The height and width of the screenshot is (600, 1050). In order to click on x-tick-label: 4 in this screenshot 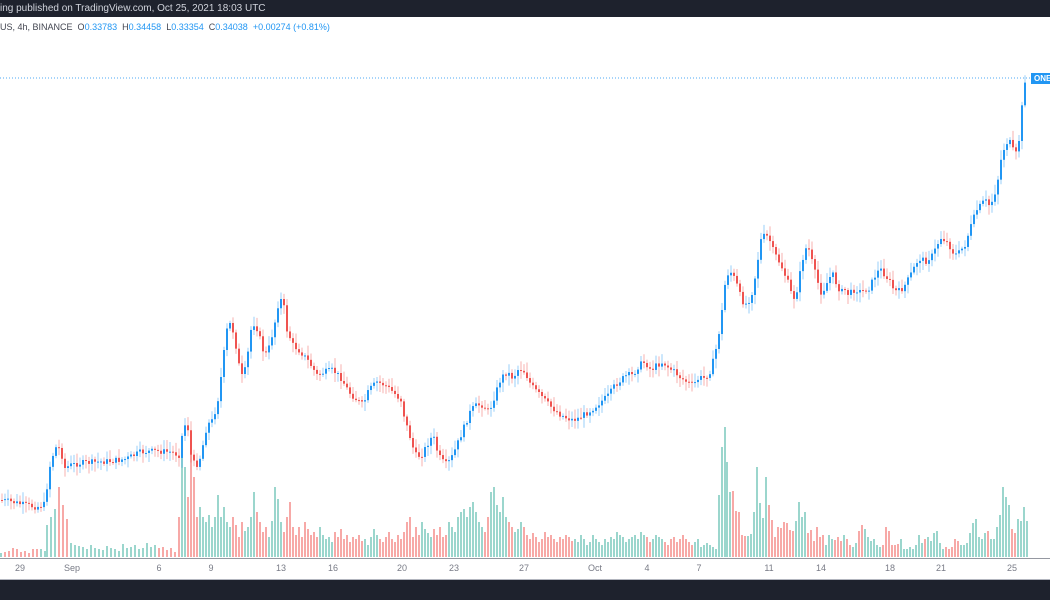, I will do `click(647, 568)`.